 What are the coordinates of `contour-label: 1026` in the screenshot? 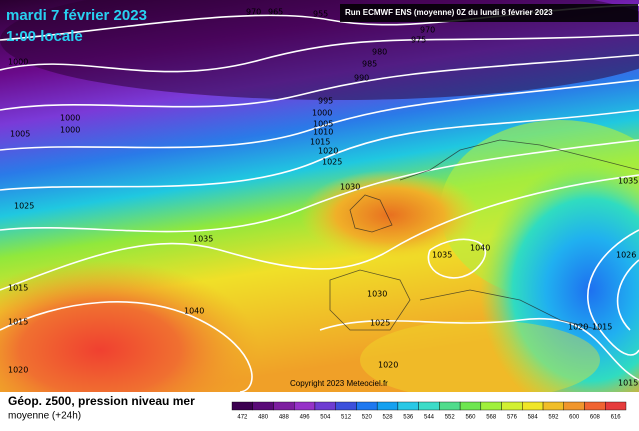 It's located at (626, 255).